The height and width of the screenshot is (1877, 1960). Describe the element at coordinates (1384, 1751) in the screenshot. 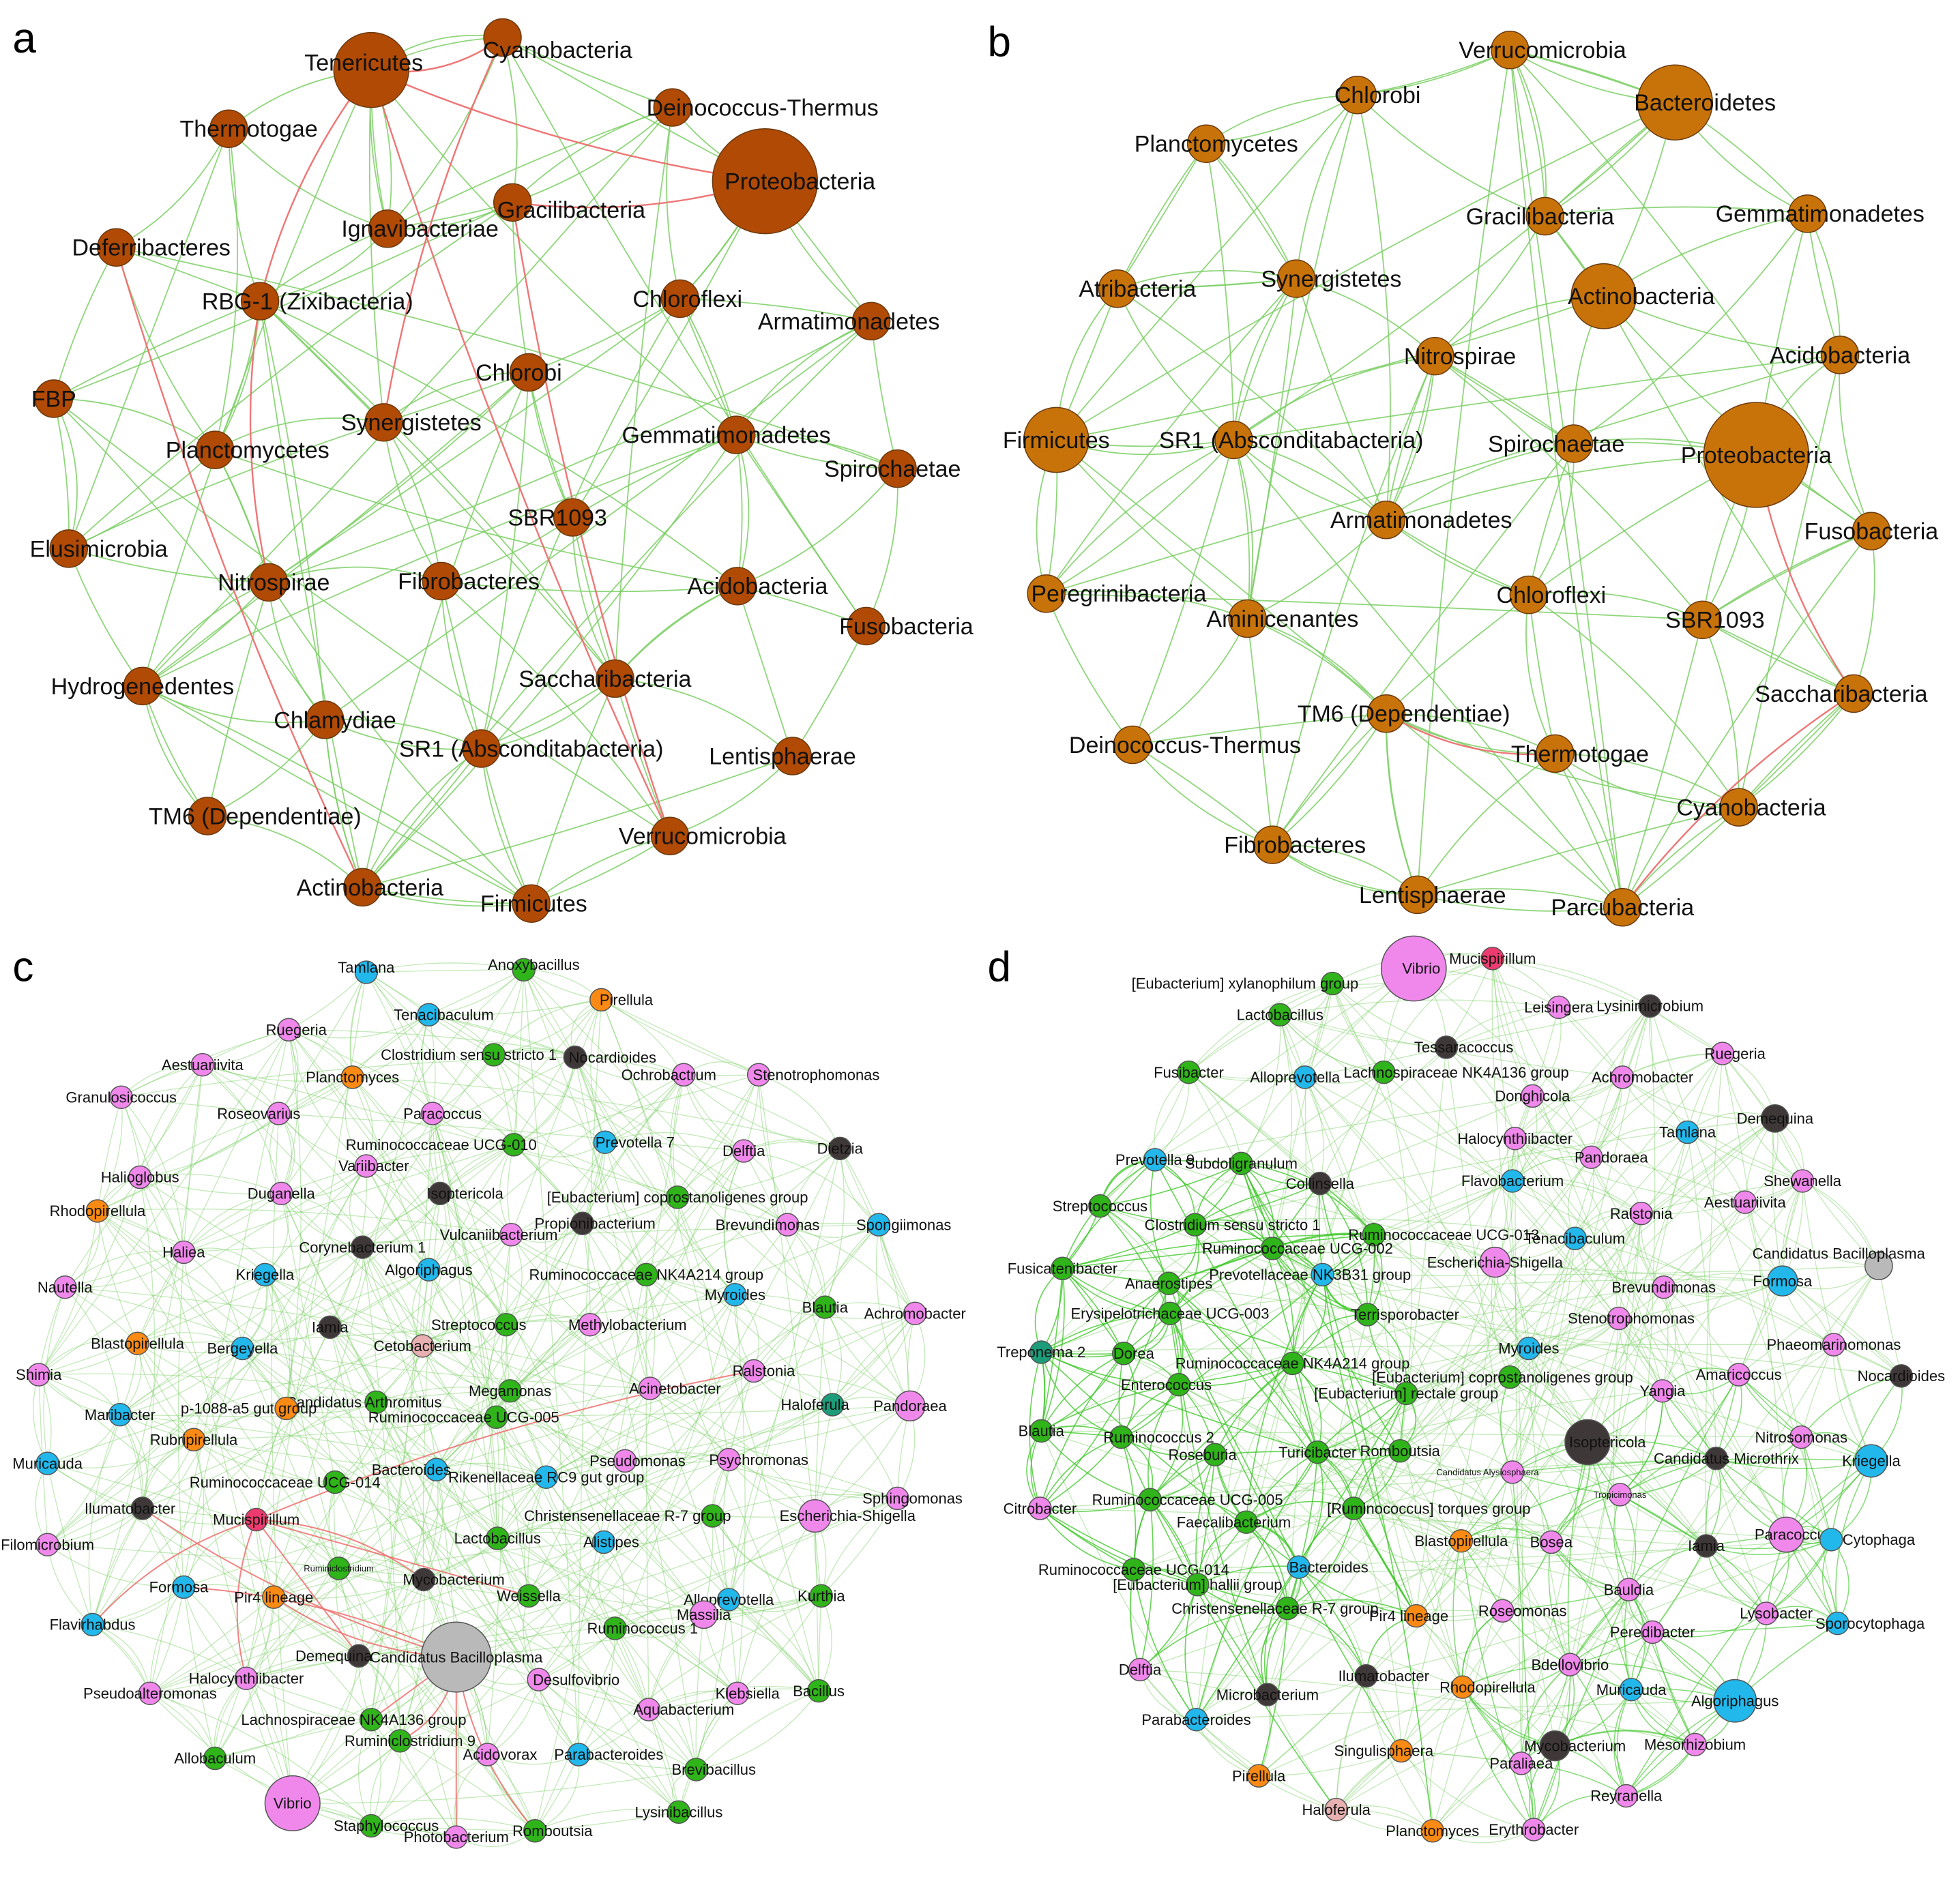

I see `node: Singulisphaera` at that location.